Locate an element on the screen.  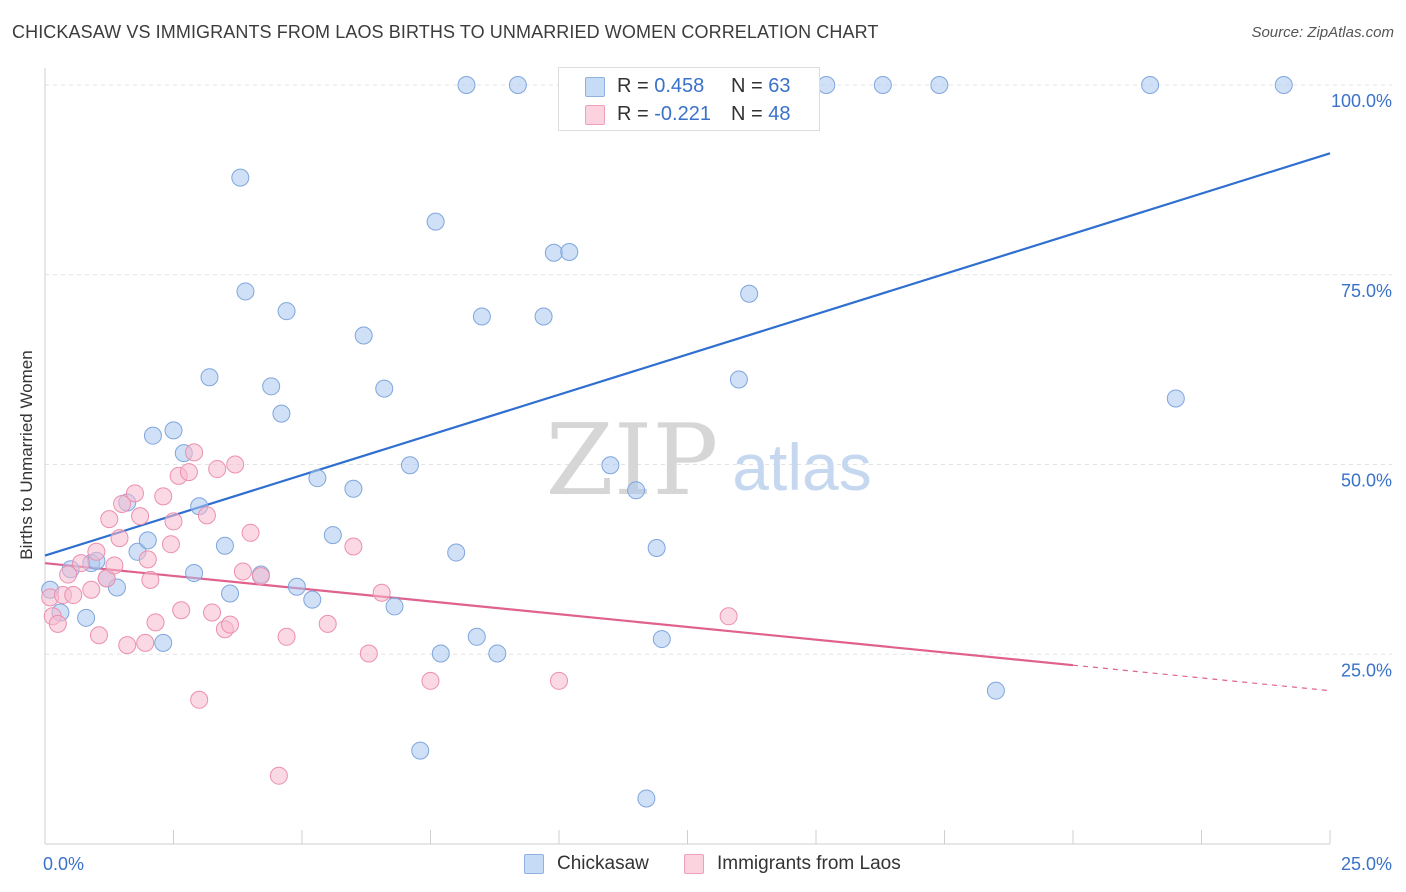
legend-n-value: 63 is located at coordinates (779, 86).